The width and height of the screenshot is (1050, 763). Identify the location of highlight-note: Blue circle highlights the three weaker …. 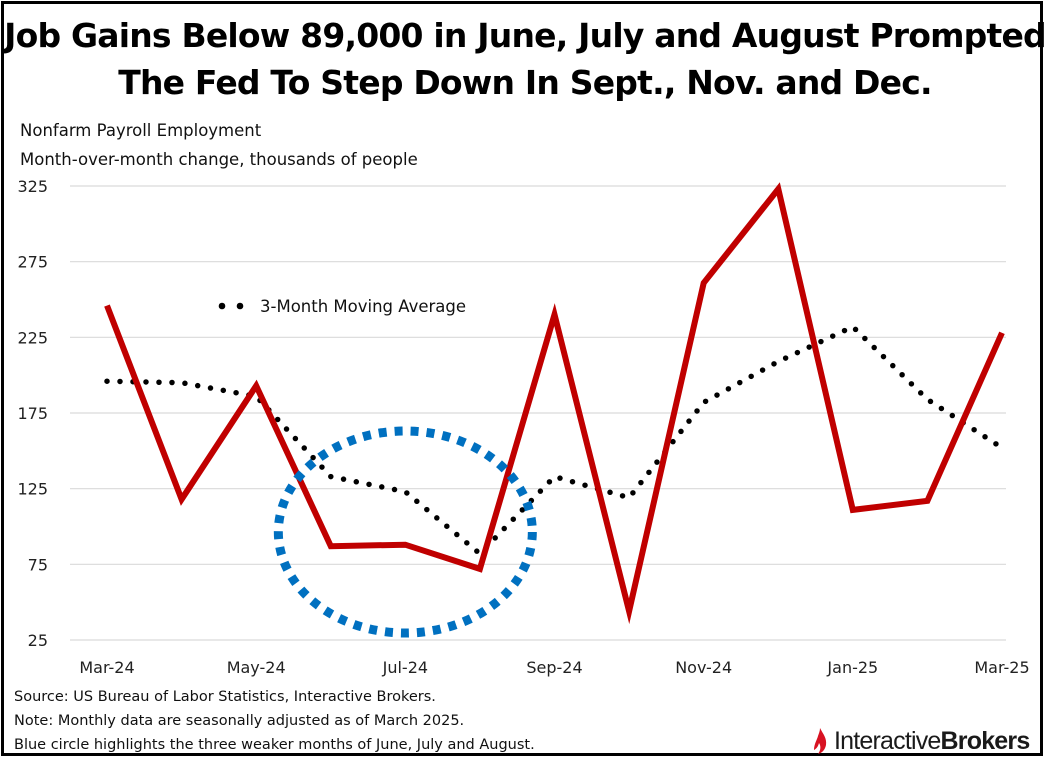
(274, 745).